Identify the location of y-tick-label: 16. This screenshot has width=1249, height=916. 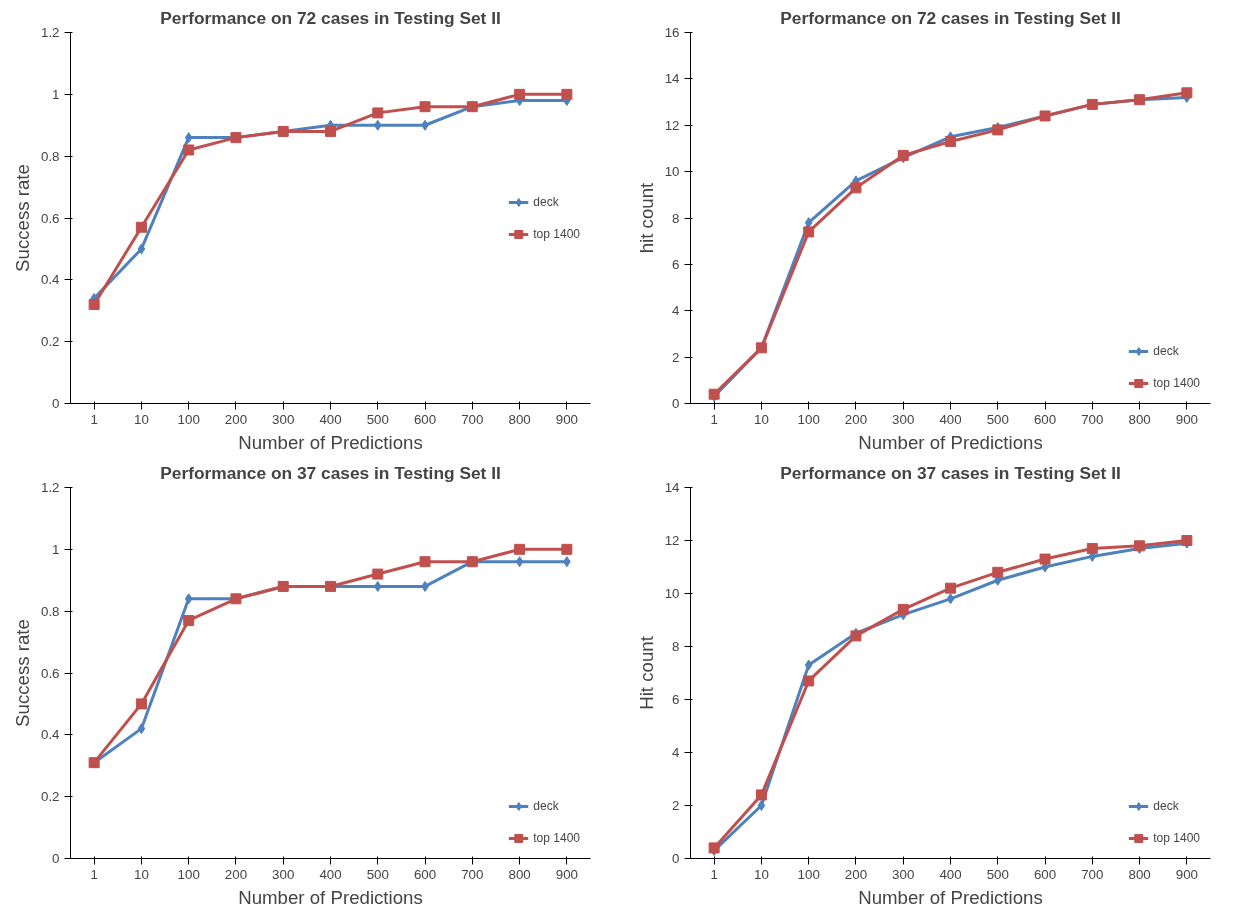
(672, 32).